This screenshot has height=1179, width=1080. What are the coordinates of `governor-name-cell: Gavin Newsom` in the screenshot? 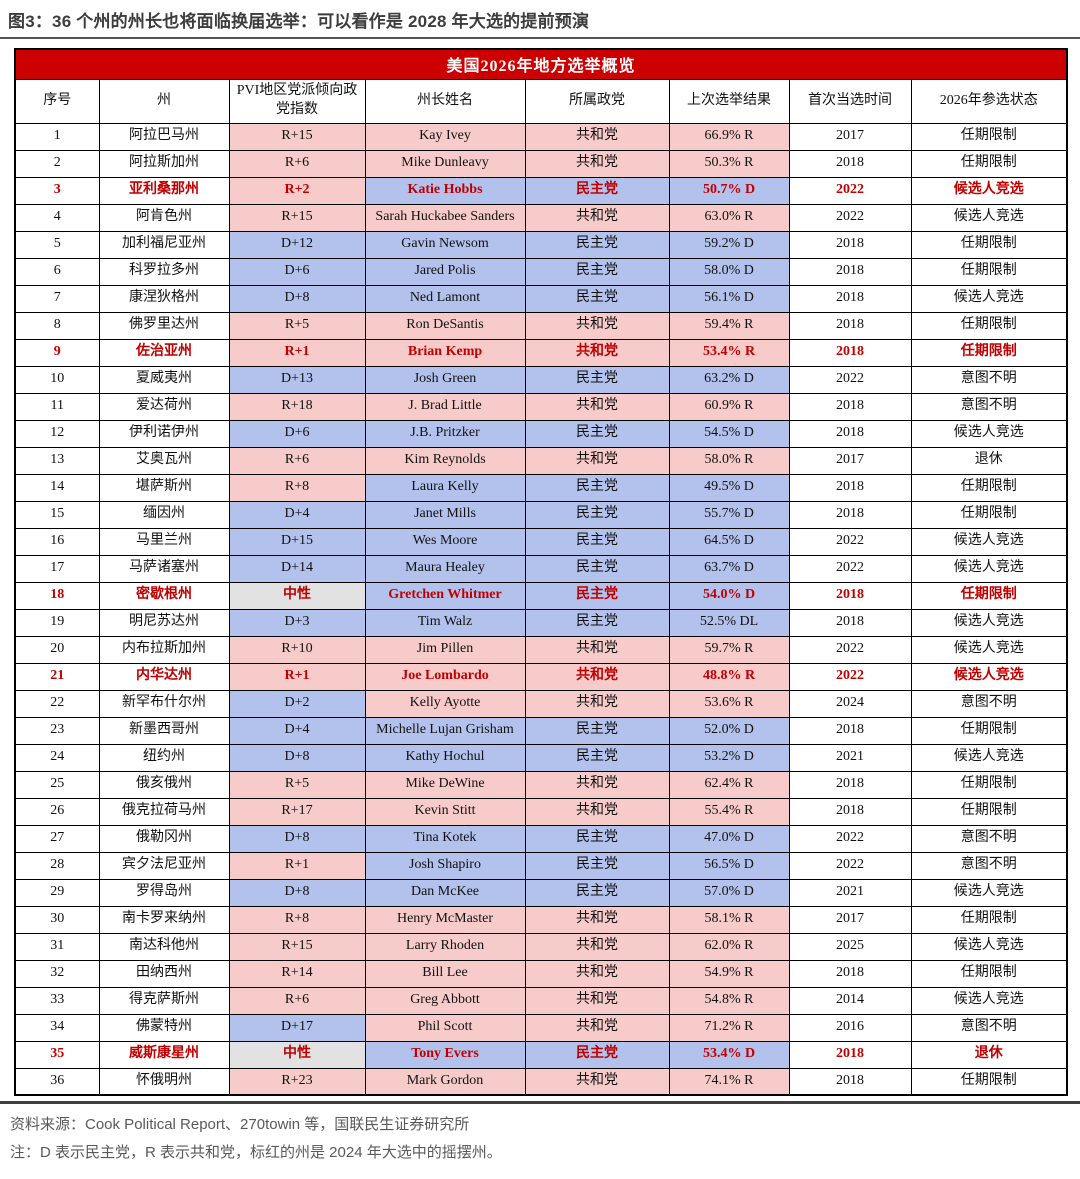 It's located at (445, 244).